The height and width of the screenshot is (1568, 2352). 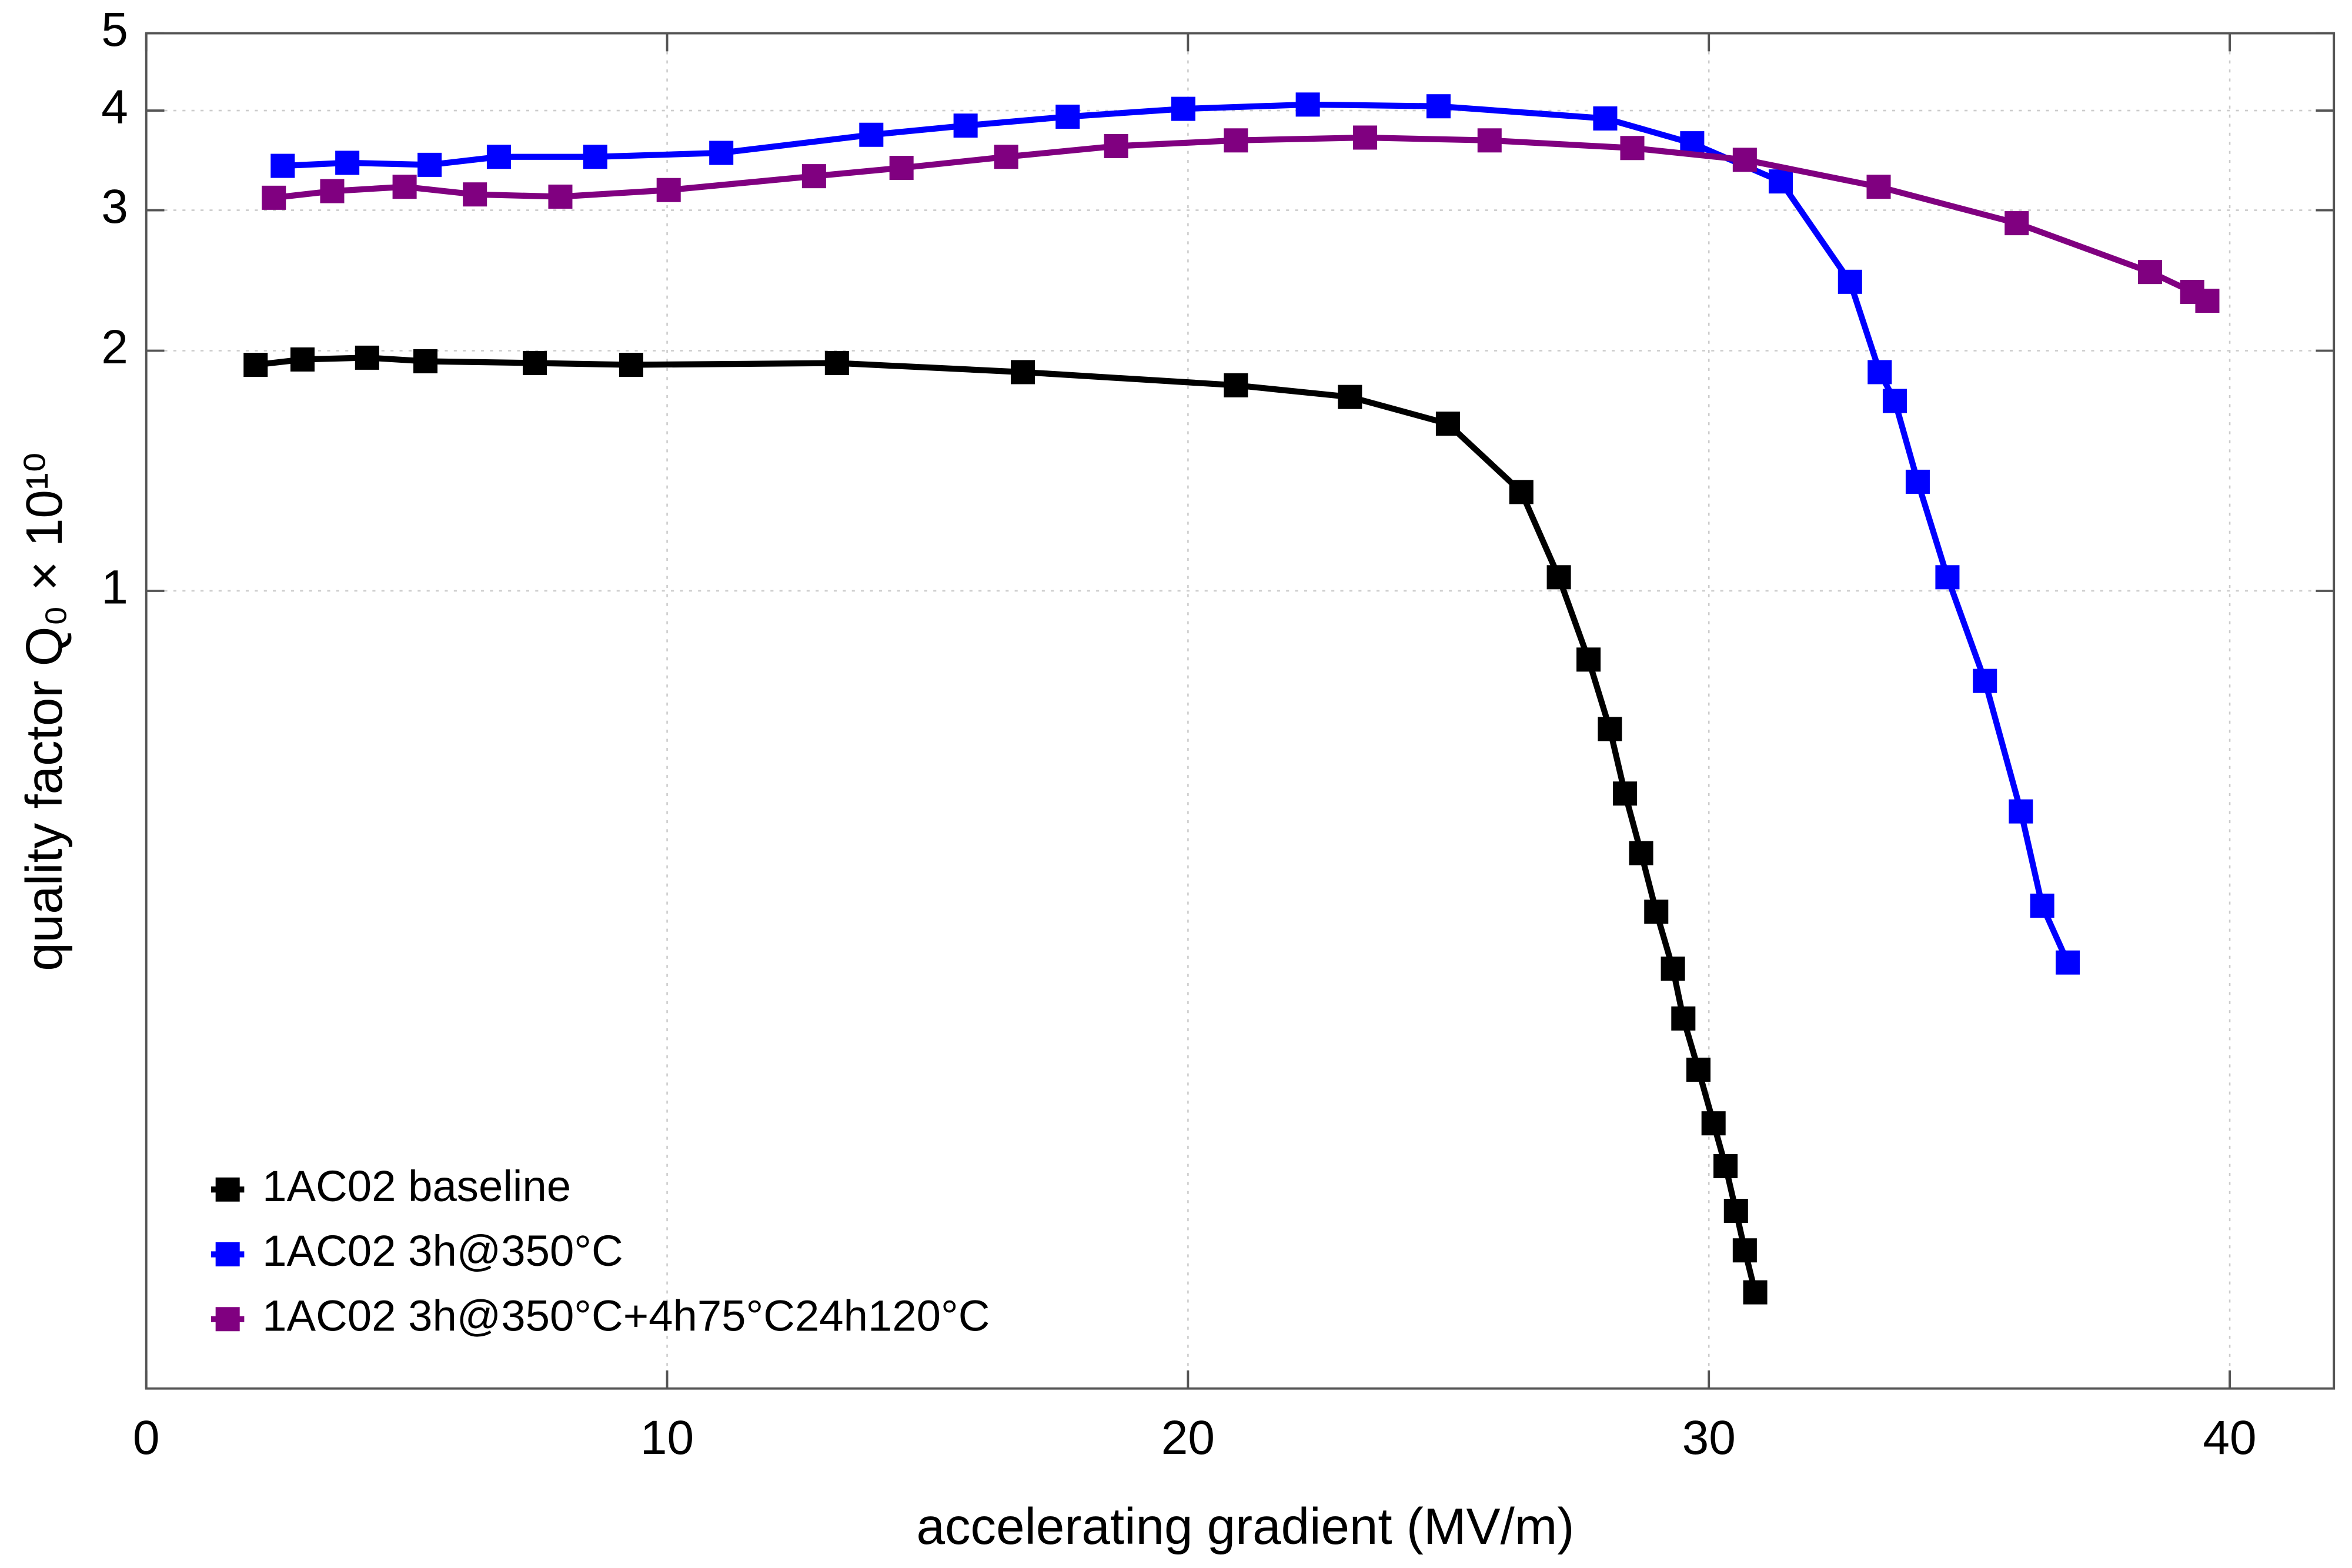 I want to click on y-tick-label: 3, so click(x=114, y=206).